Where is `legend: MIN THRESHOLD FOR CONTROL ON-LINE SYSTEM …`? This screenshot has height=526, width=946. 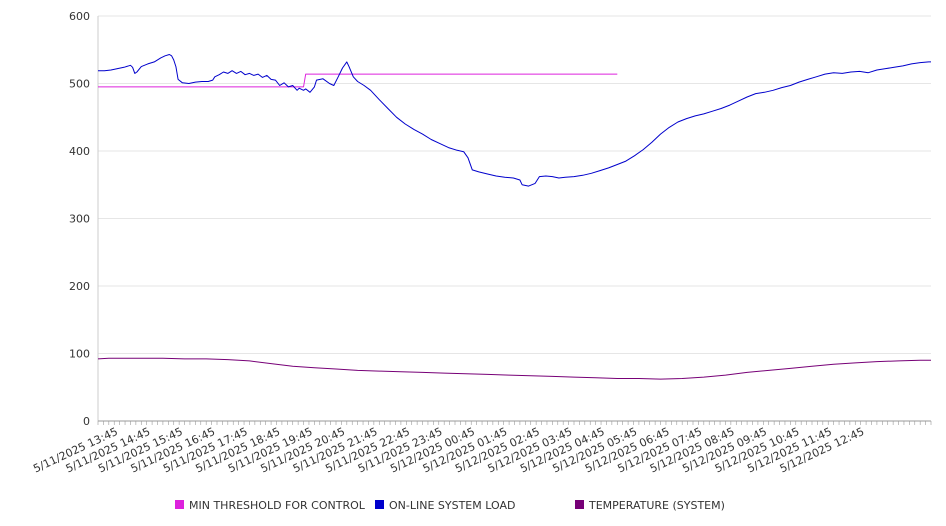 legend: MIN THRESHOLD FOR CONTROL ON-LINE SYSTEM … is located at coordinates (450, 505).